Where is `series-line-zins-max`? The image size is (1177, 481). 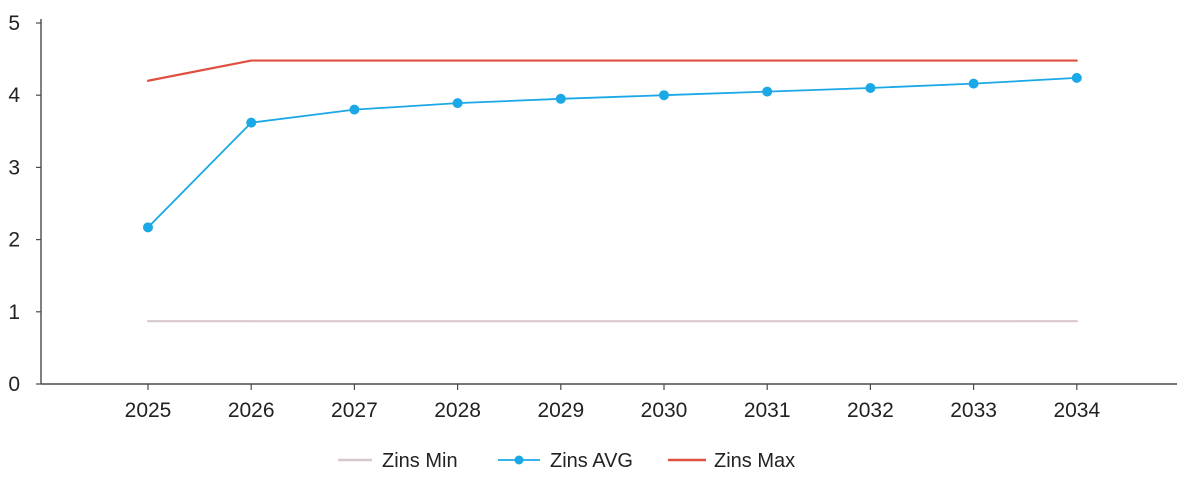 series-line-zins-max is located at coordinates (612, 70).